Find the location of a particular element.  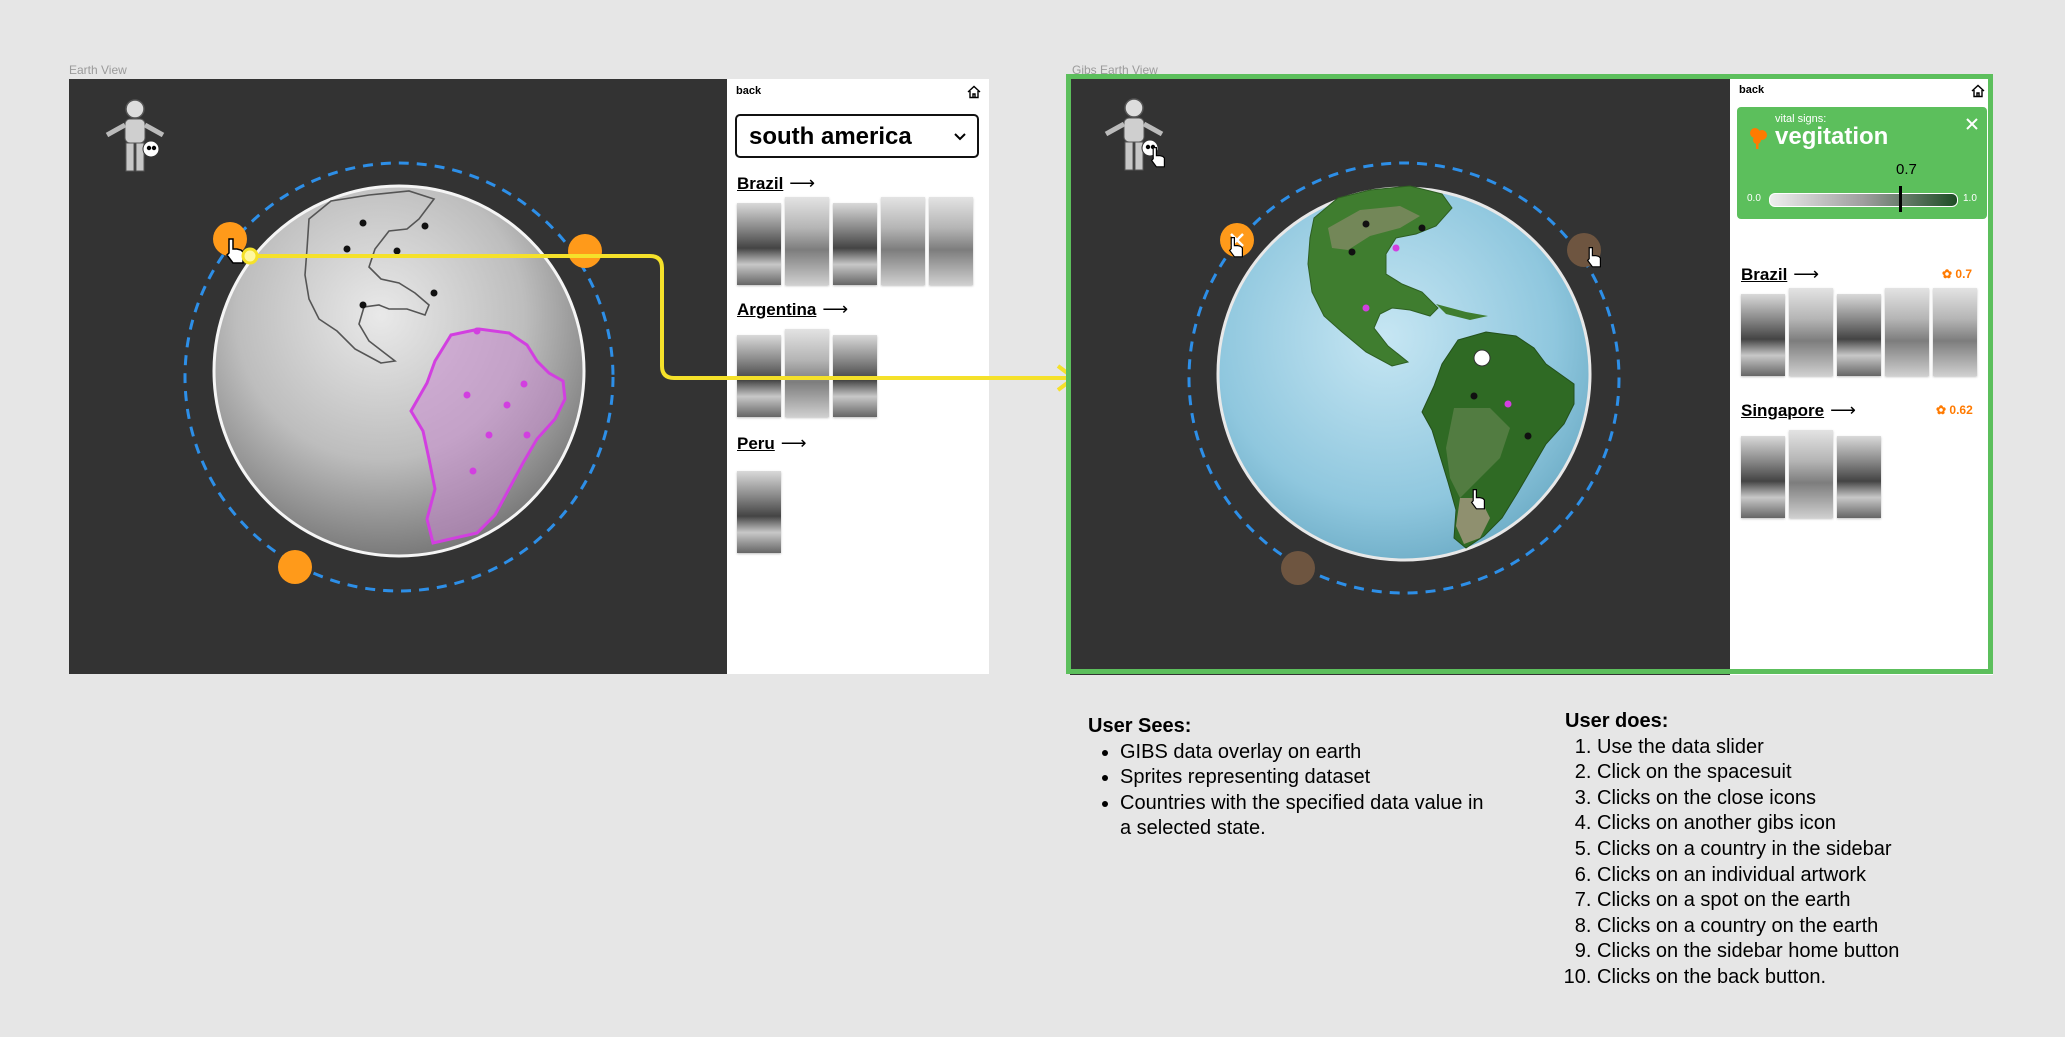

close-icon is located at coordinates (1972, 124).